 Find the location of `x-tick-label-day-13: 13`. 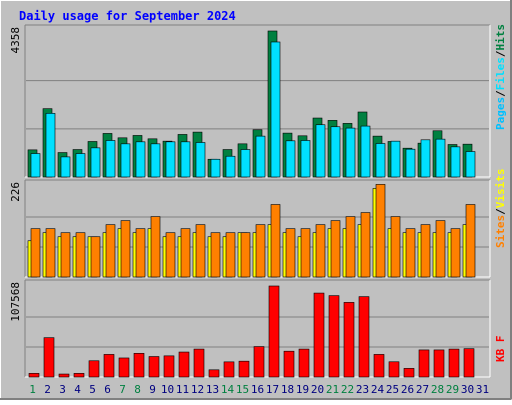

x-tick-label-day-13: 13 is located at coordinates (212, 389).